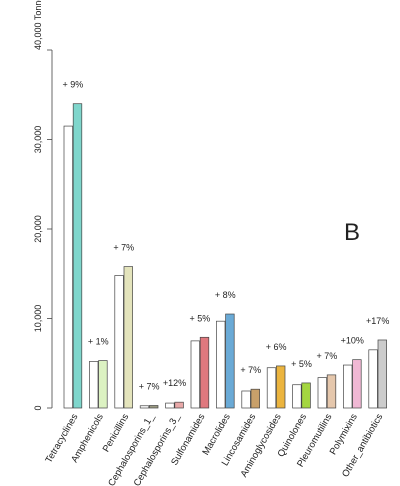 This screenshot has width=400, height=486. What do you see at coordinates (382, 374) in the screenshot?
I see `bar-otherantibiotics-current` at bounding box center [382, 374].